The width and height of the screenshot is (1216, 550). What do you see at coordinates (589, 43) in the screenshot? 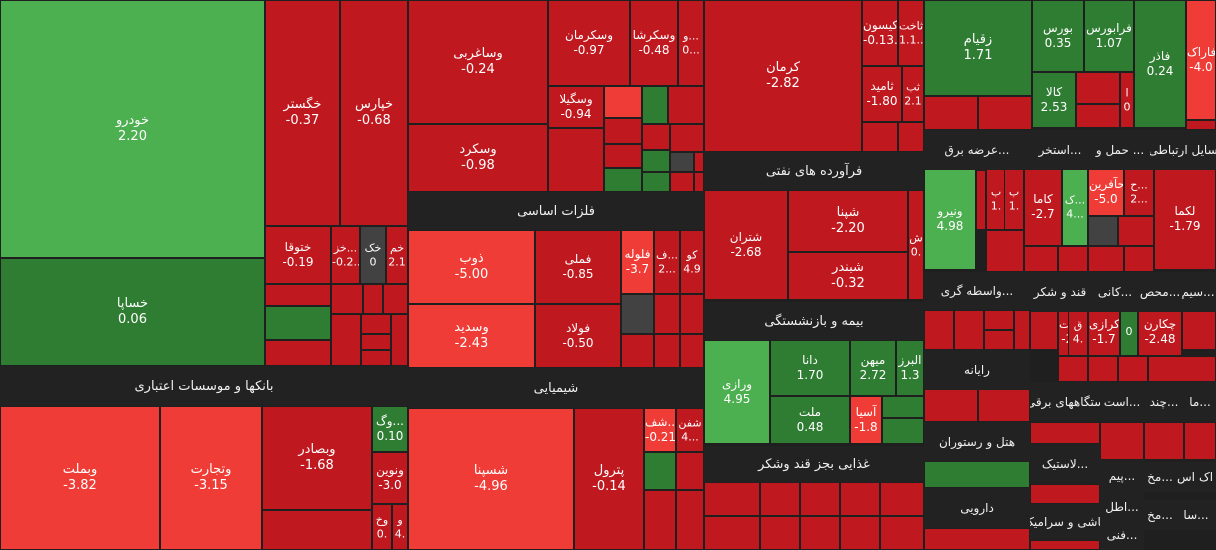
I see `treemap-tile: وسکرمان -0.97` at bounding box center [589, 43].